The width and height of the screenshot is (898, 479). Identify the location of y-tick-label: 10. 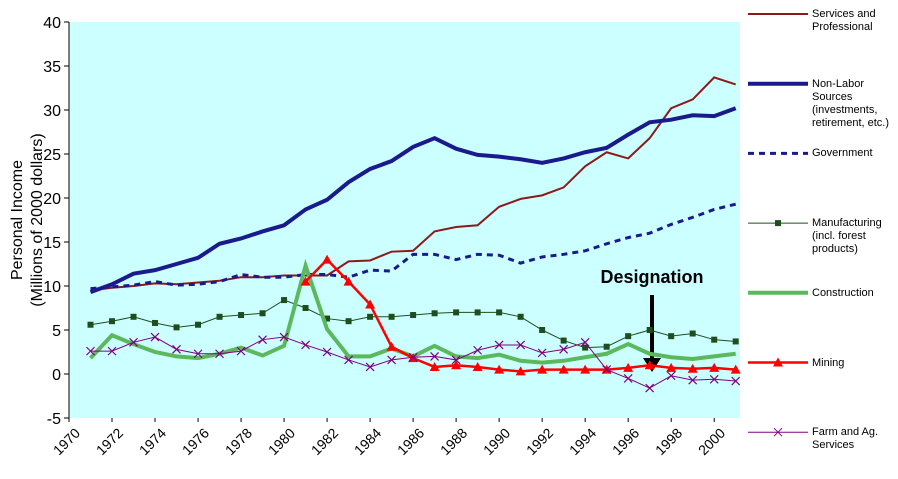
(52, 287).